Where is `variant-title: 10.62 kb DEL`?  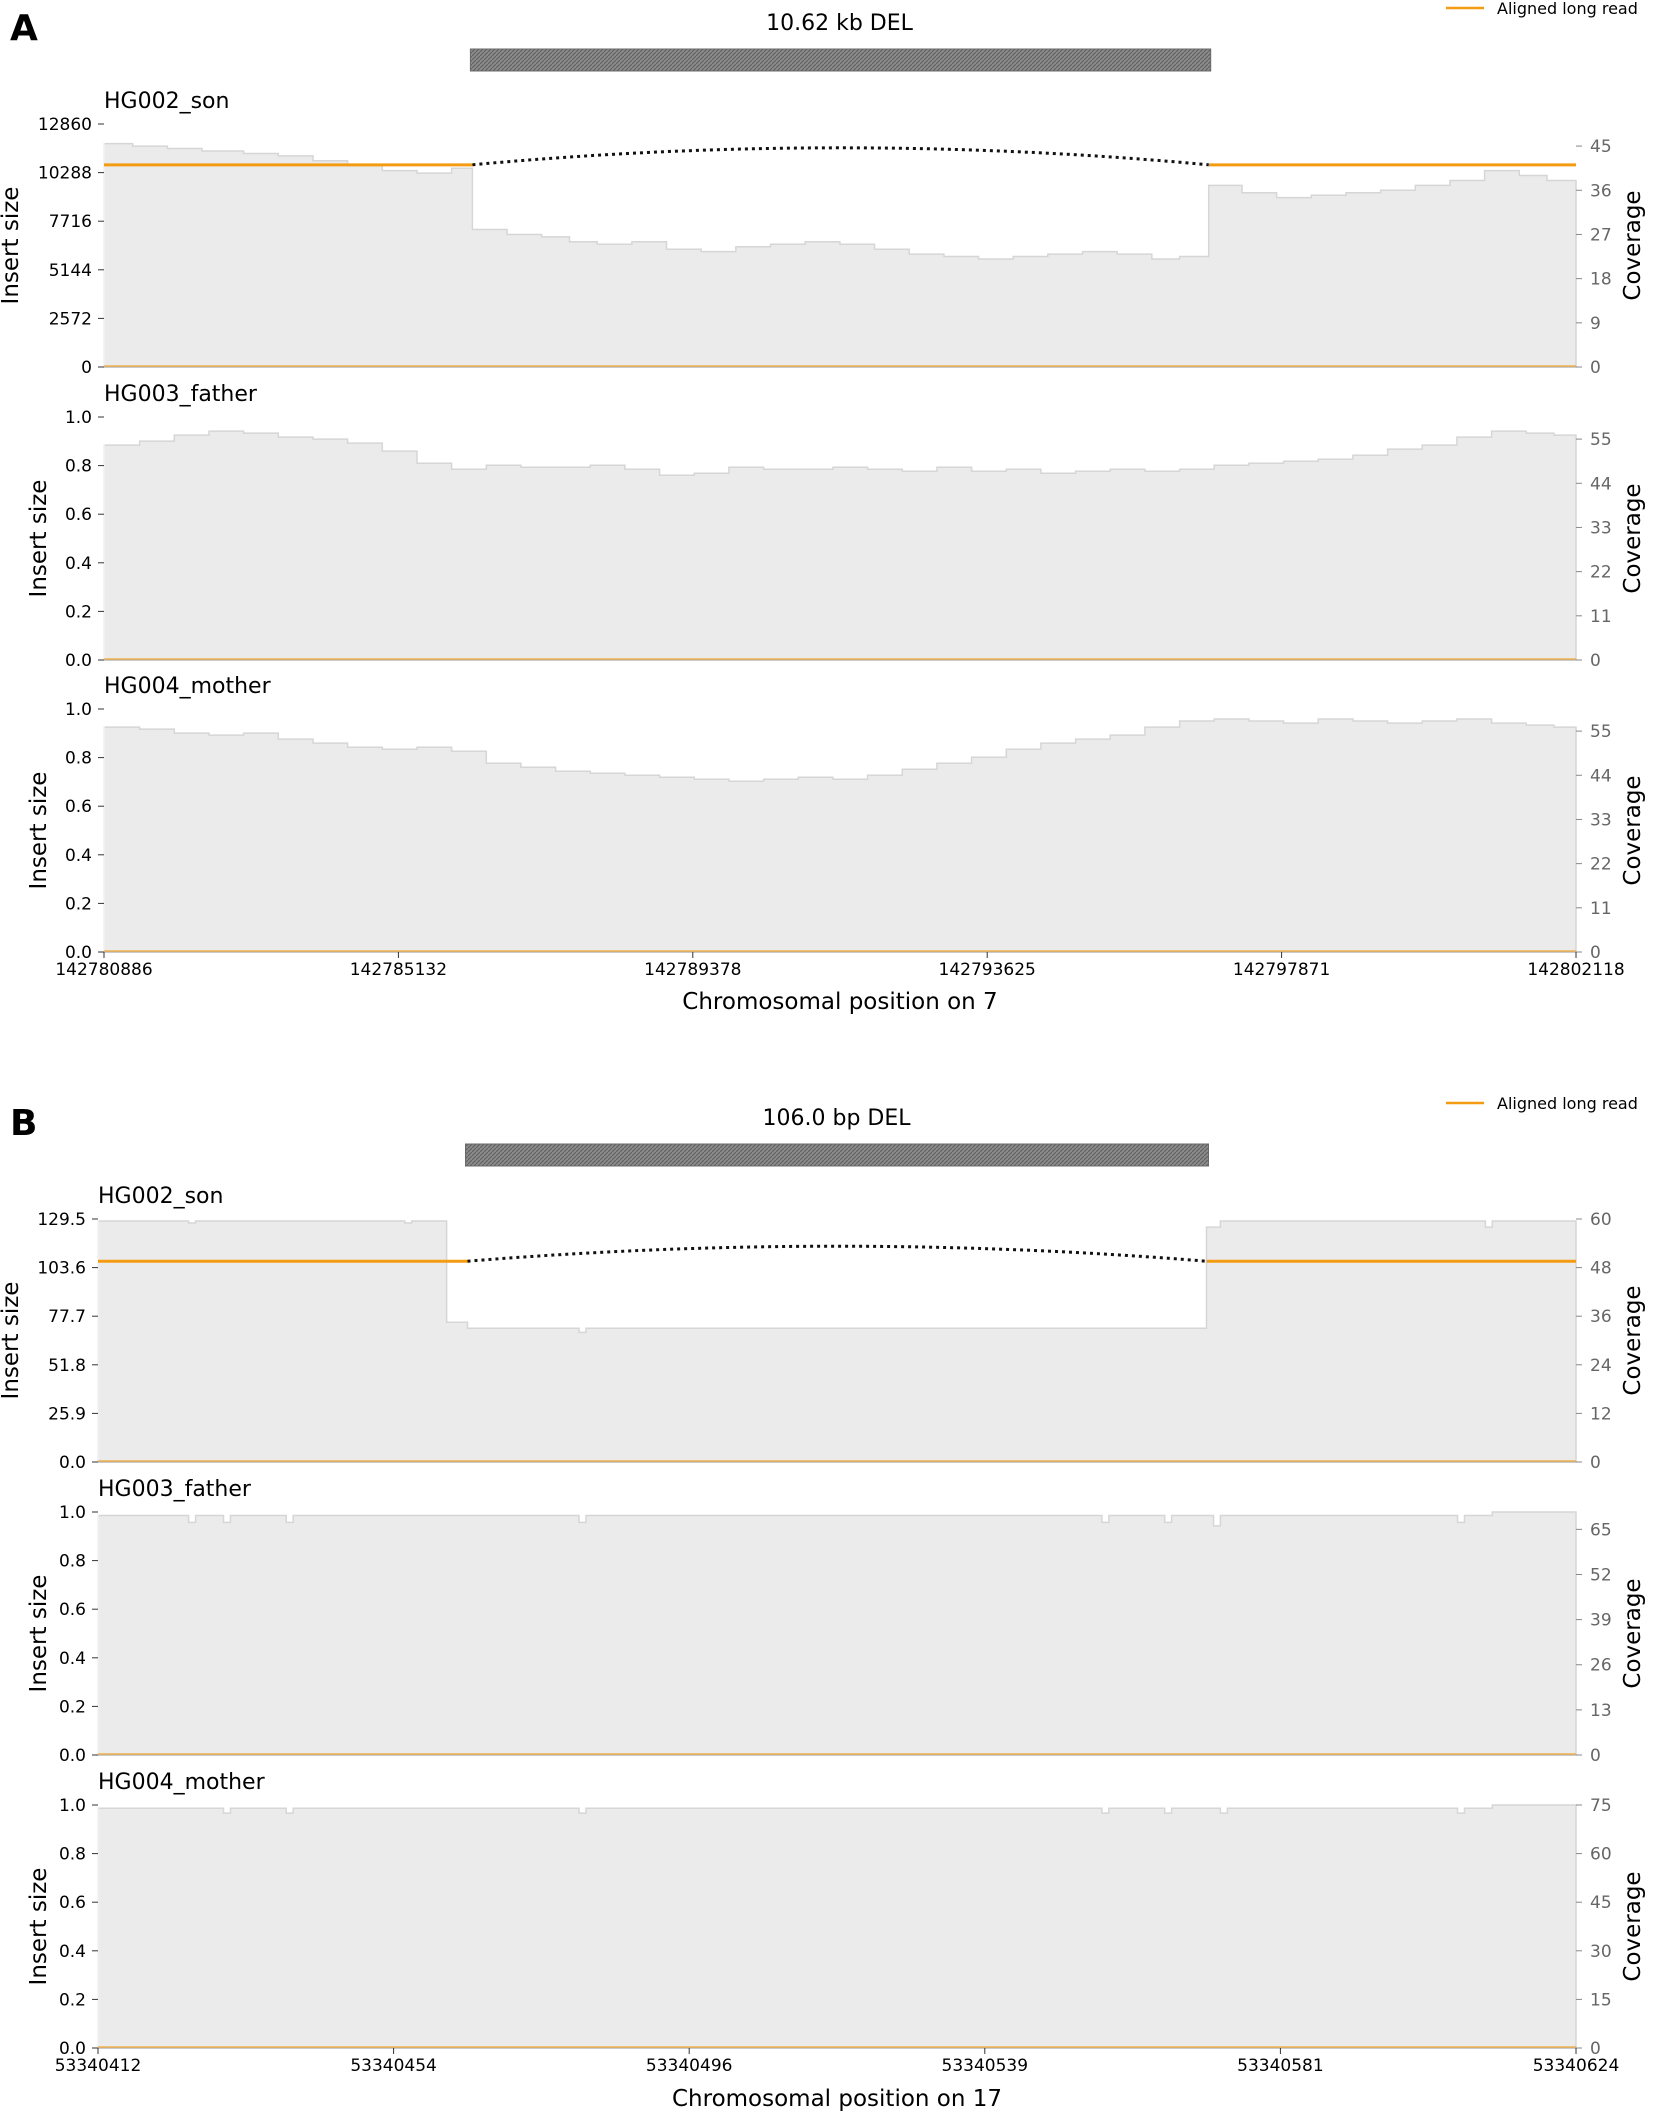
variant-title: 10.62 kb DEL is located at coordinates (840, 23).